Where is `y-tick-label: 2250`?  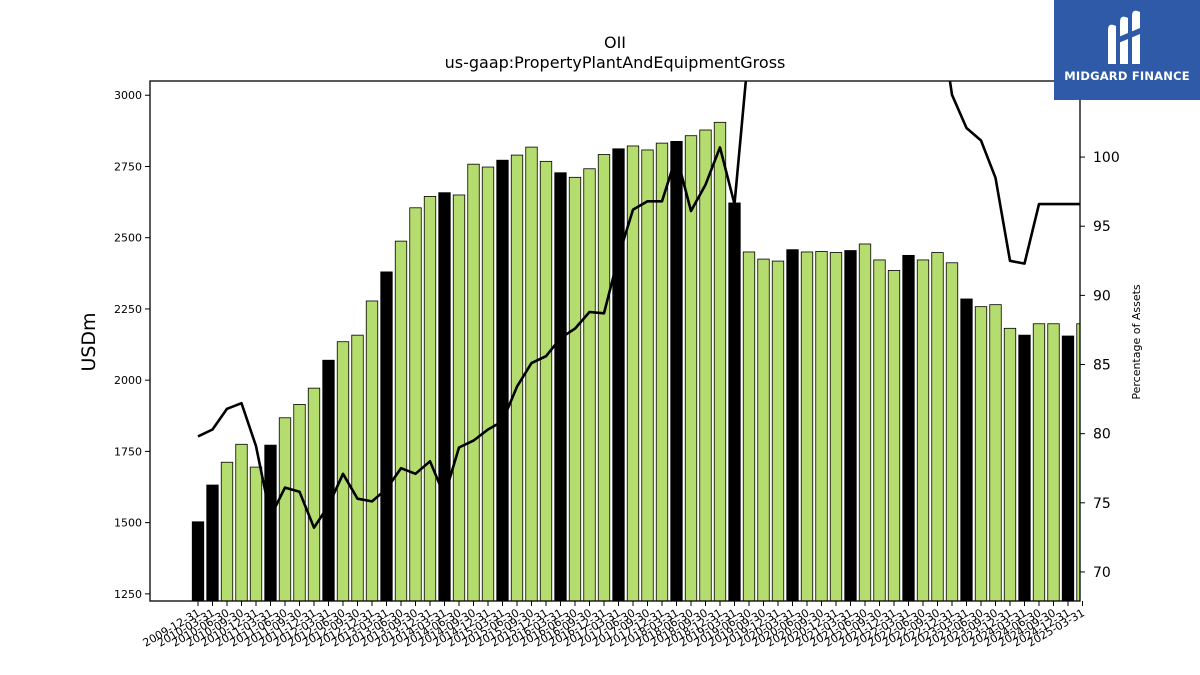 y-tick-label: 2250 is located at coordinates (128, 309).